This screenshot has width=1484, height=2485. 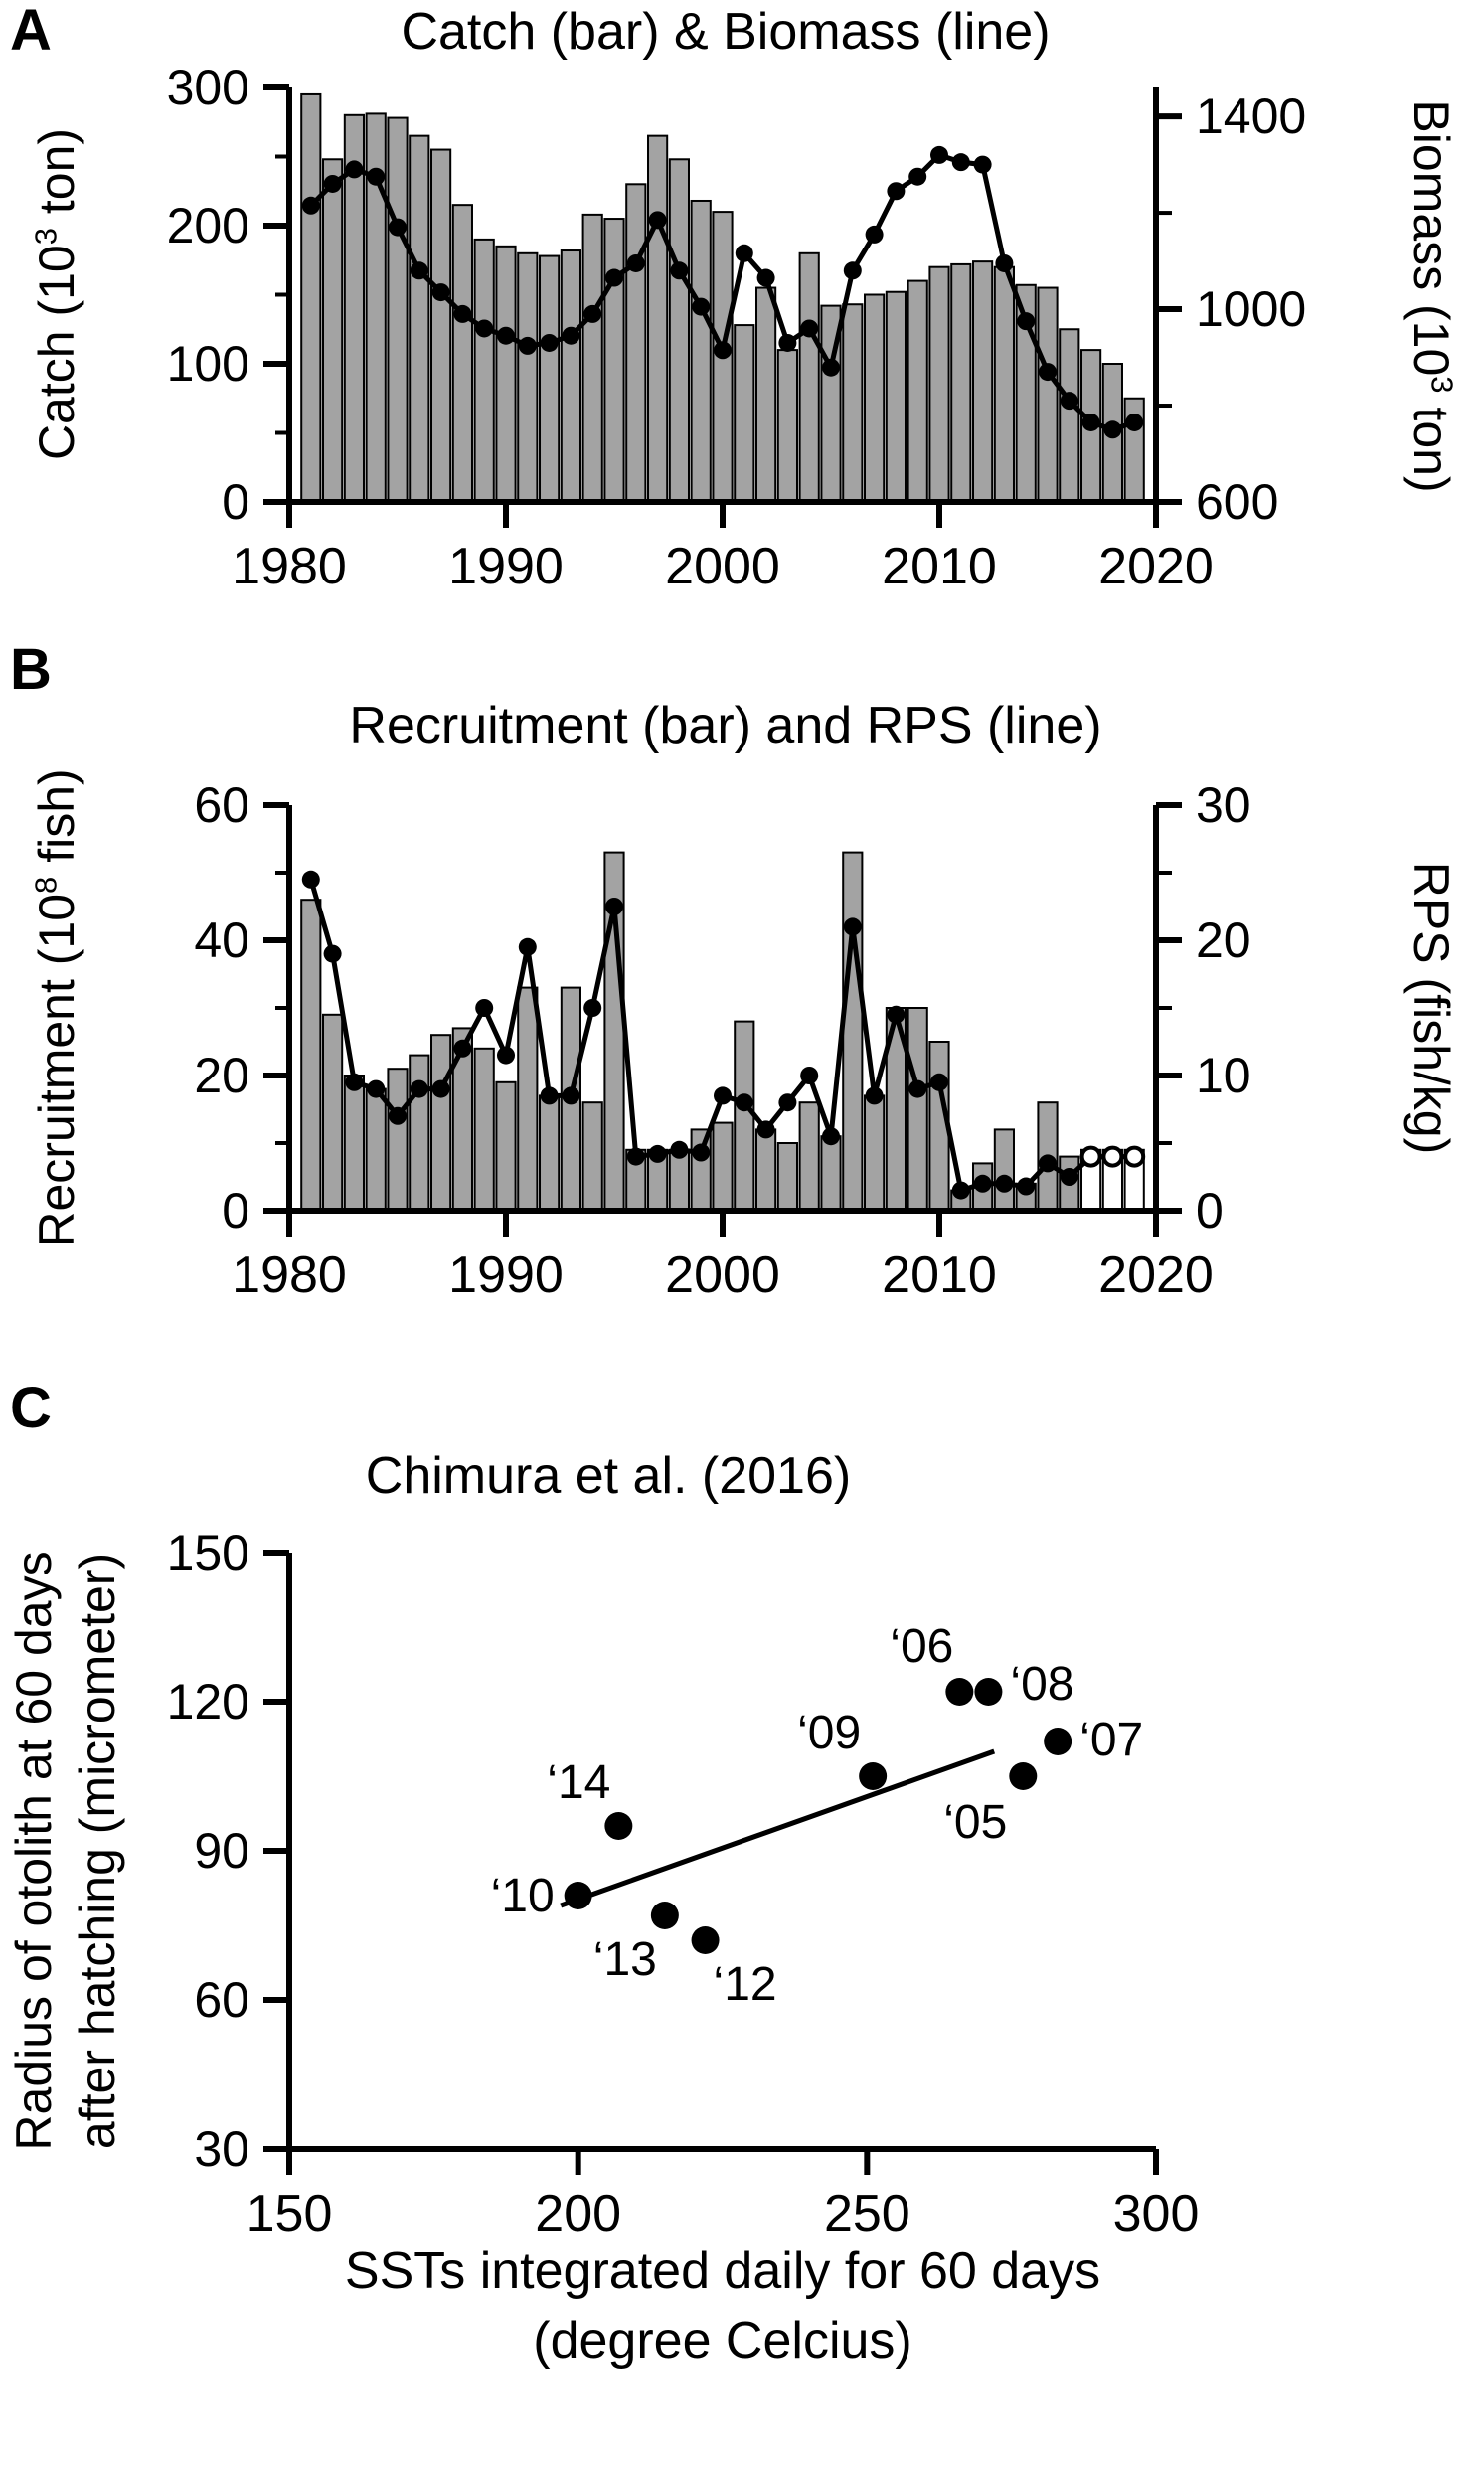 I want to click on svg-text: 20, so click(x=221, y=1075).